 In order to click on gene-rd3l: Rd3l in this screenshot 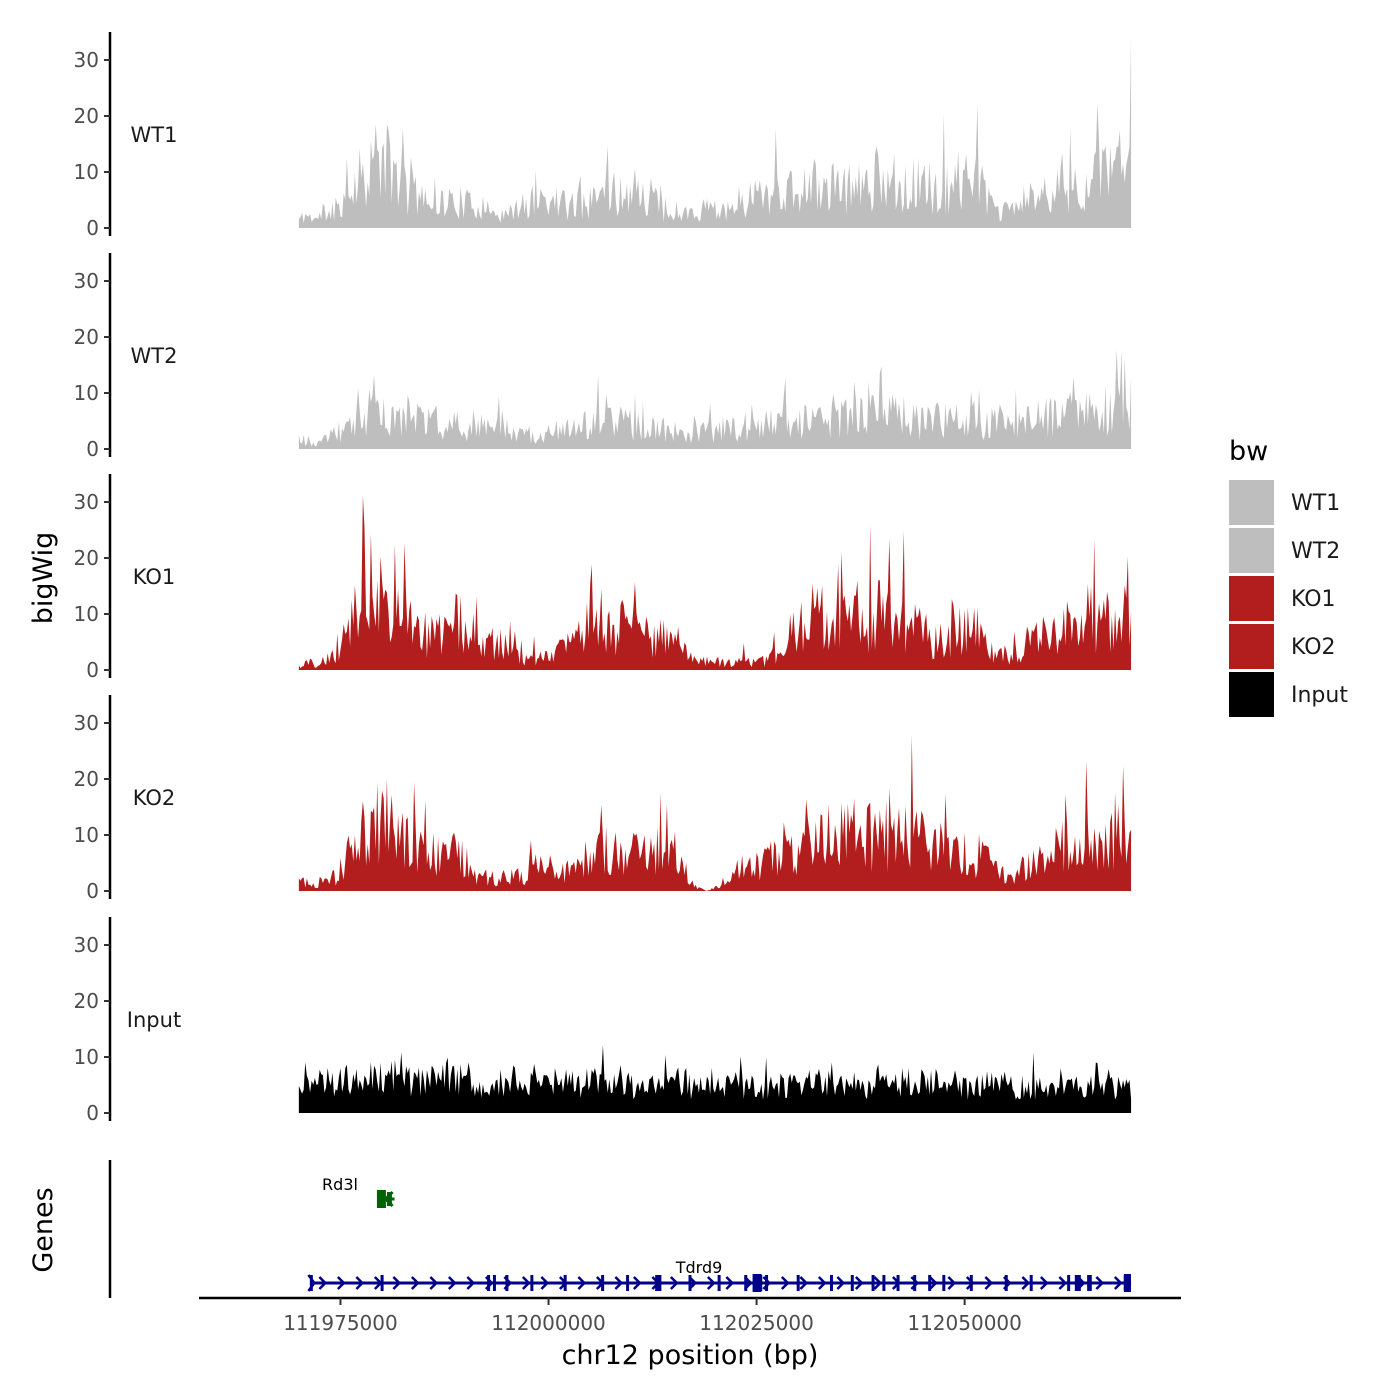, I will do `click(358, 1191)`.